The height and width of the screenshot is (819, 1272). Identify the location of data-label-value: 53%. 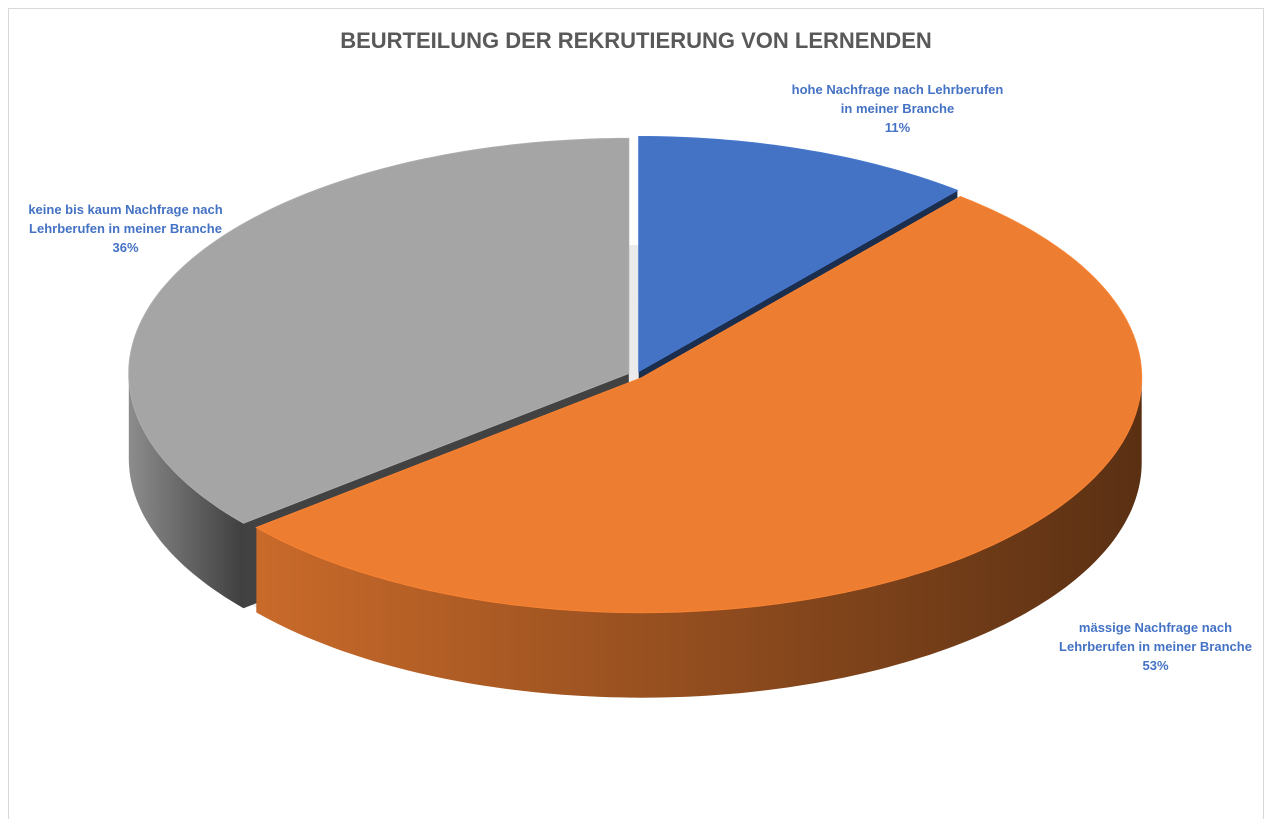
(1155, 665).